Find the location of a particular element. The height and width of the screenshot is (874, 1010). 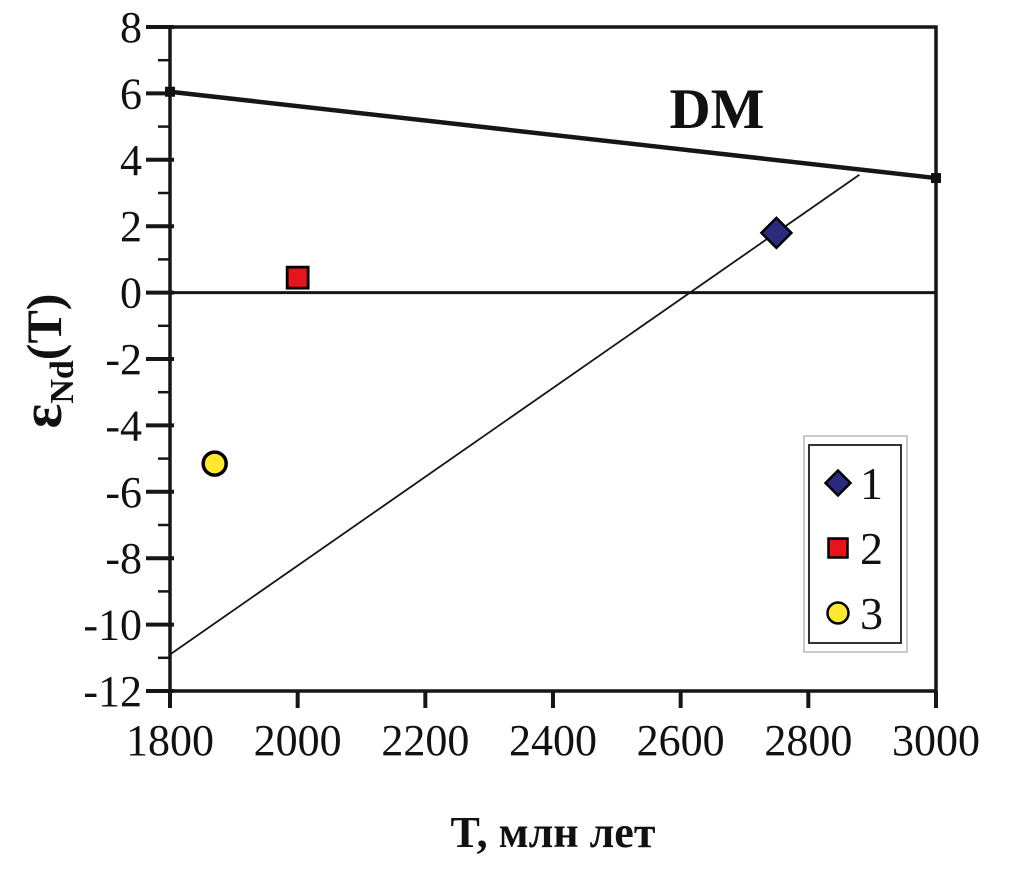

y-tick-label: -8 is located at coordinates (123, 558).